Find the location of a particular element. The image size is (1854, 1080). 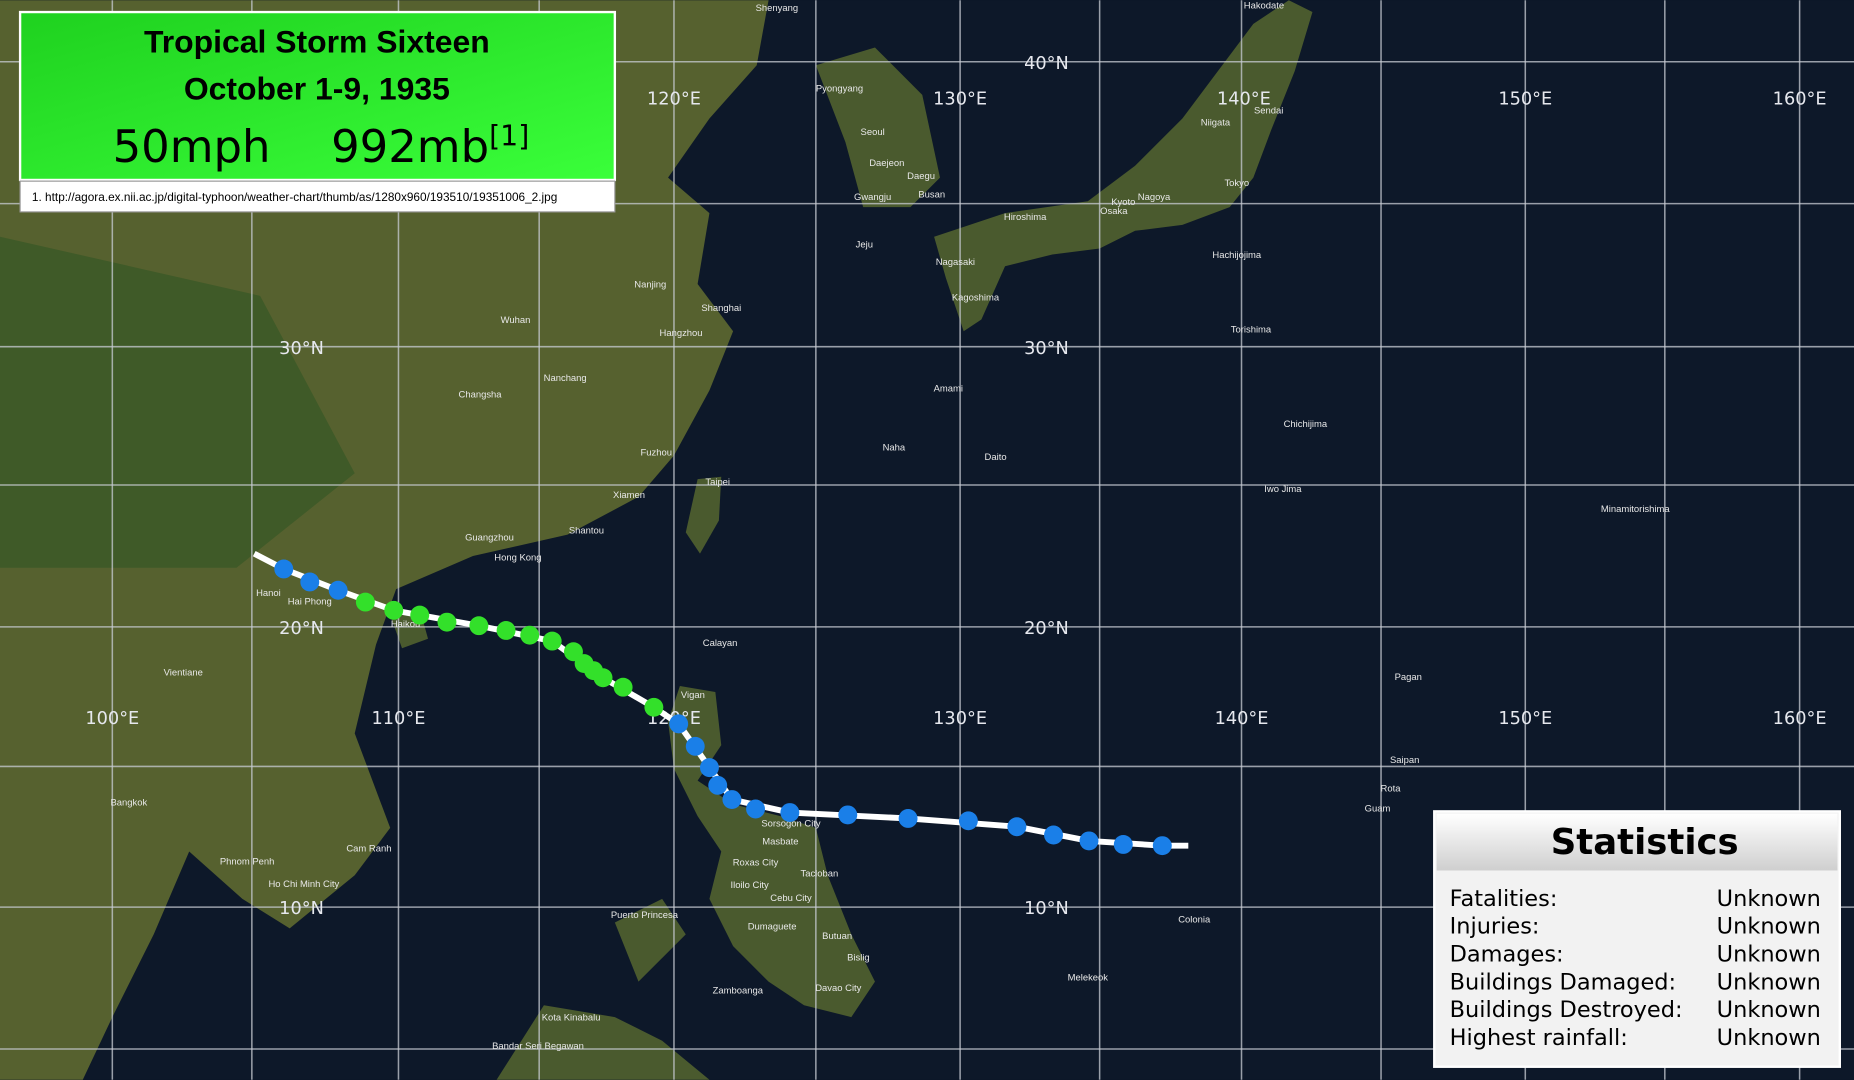

place-label: Busan is located at coordinates (931, 195).